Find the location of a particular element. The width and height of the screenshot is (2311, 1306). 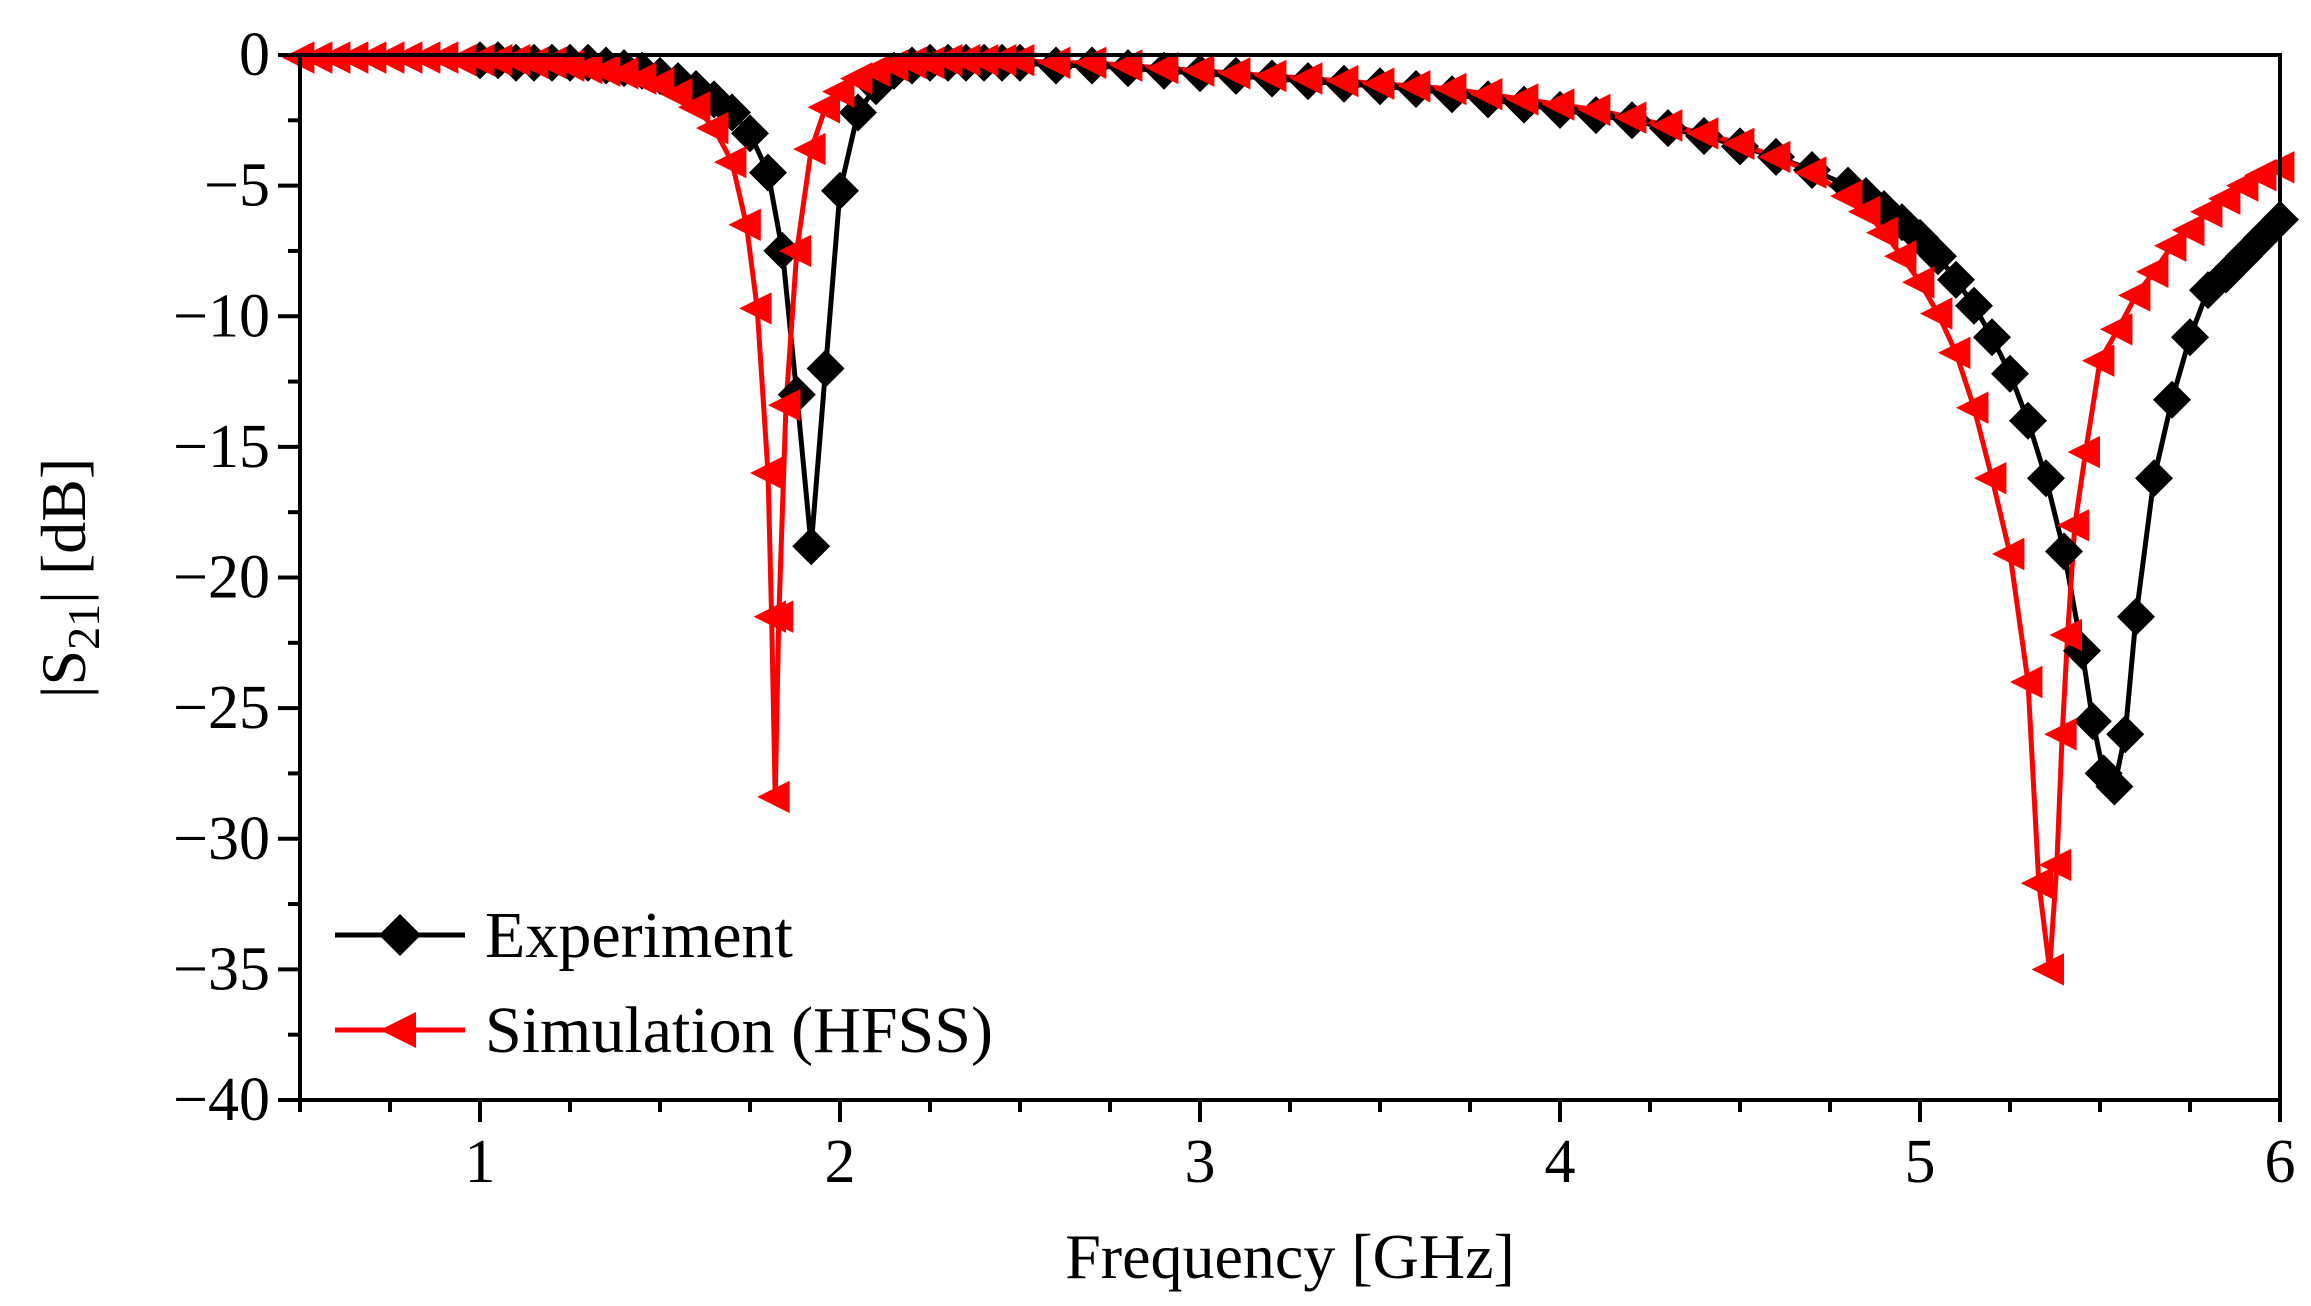

y-tick-label: −25 is located at coordinates (221, 708).